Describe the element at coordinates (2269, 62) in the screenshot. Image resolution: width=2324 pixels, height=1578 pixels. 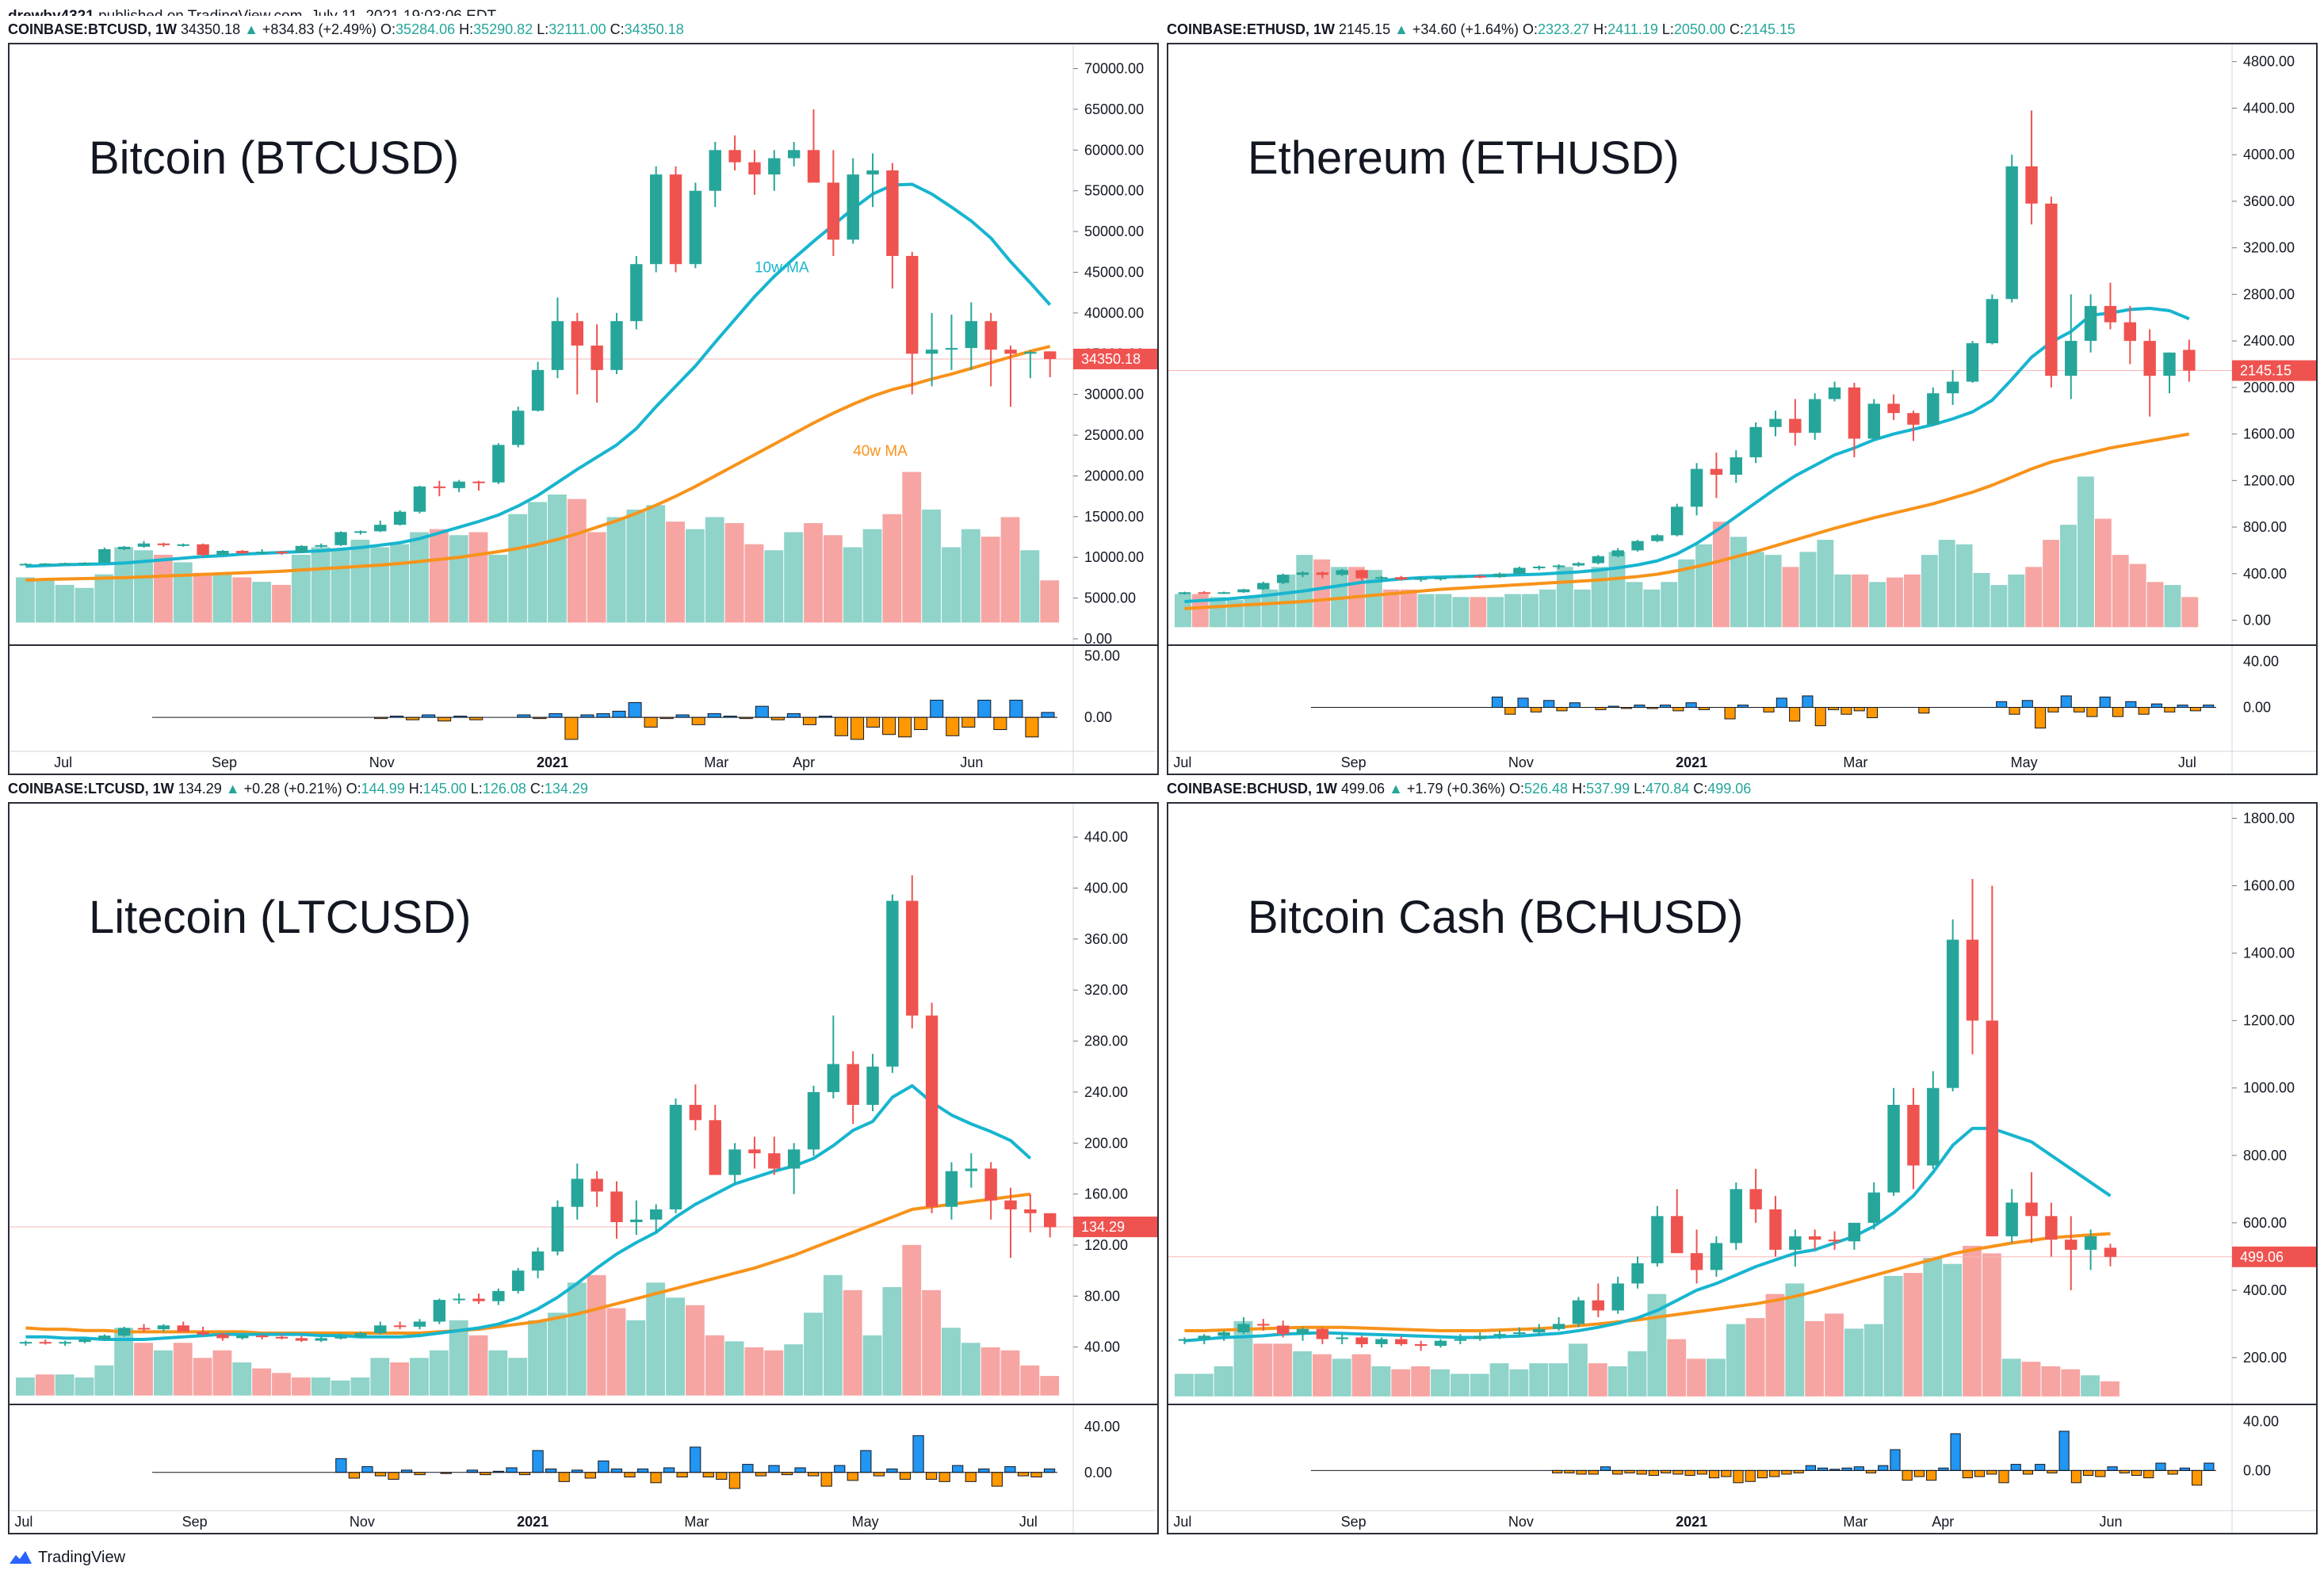
I see `y-tick-label: 4800.00` at that location.